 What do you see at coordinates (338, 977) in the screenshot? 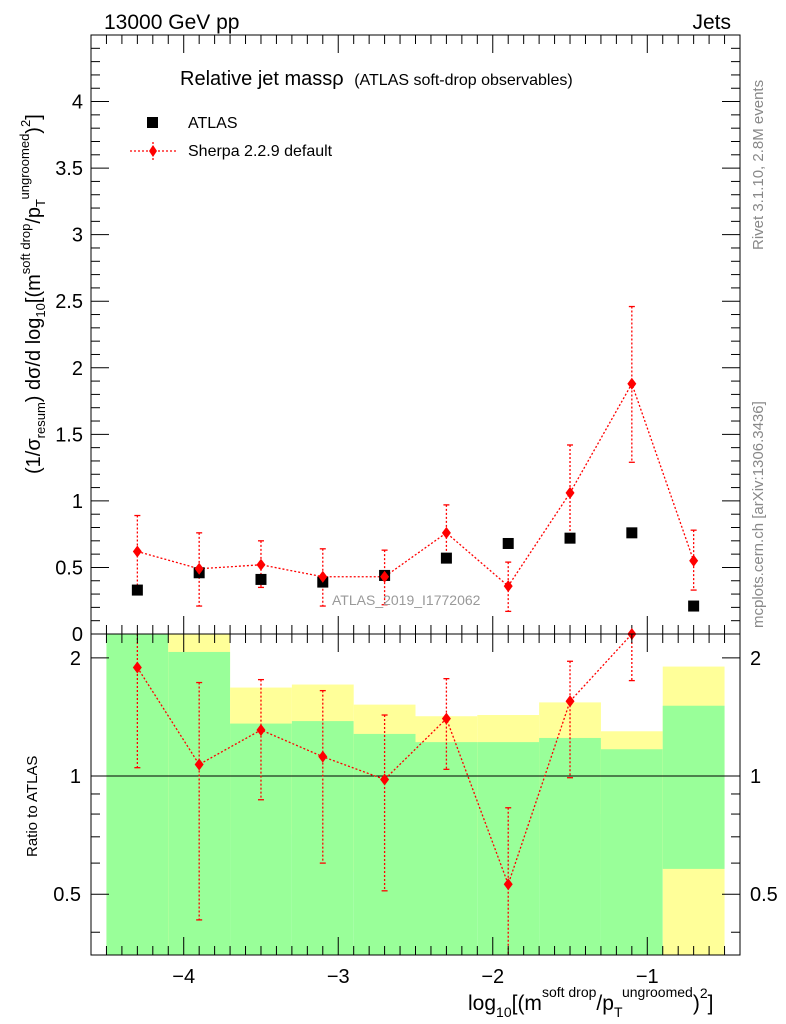
I see `x-tick-label: −3` at bounding box center [338, 977].